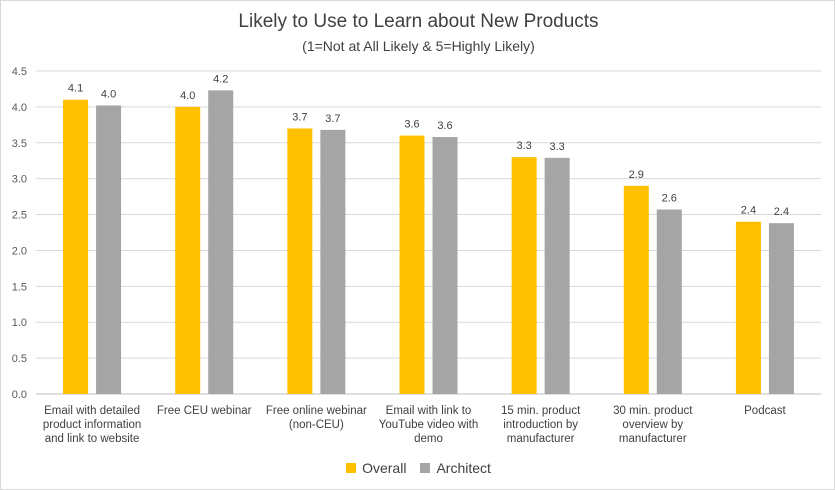 The image size is (835, 490). What do you see at coordinates (418, 46) in the screenshot?
I see `chart-subtitle: (1=Not at All Likely & 5=Highly Likely)` at bounding box center [418, 46].